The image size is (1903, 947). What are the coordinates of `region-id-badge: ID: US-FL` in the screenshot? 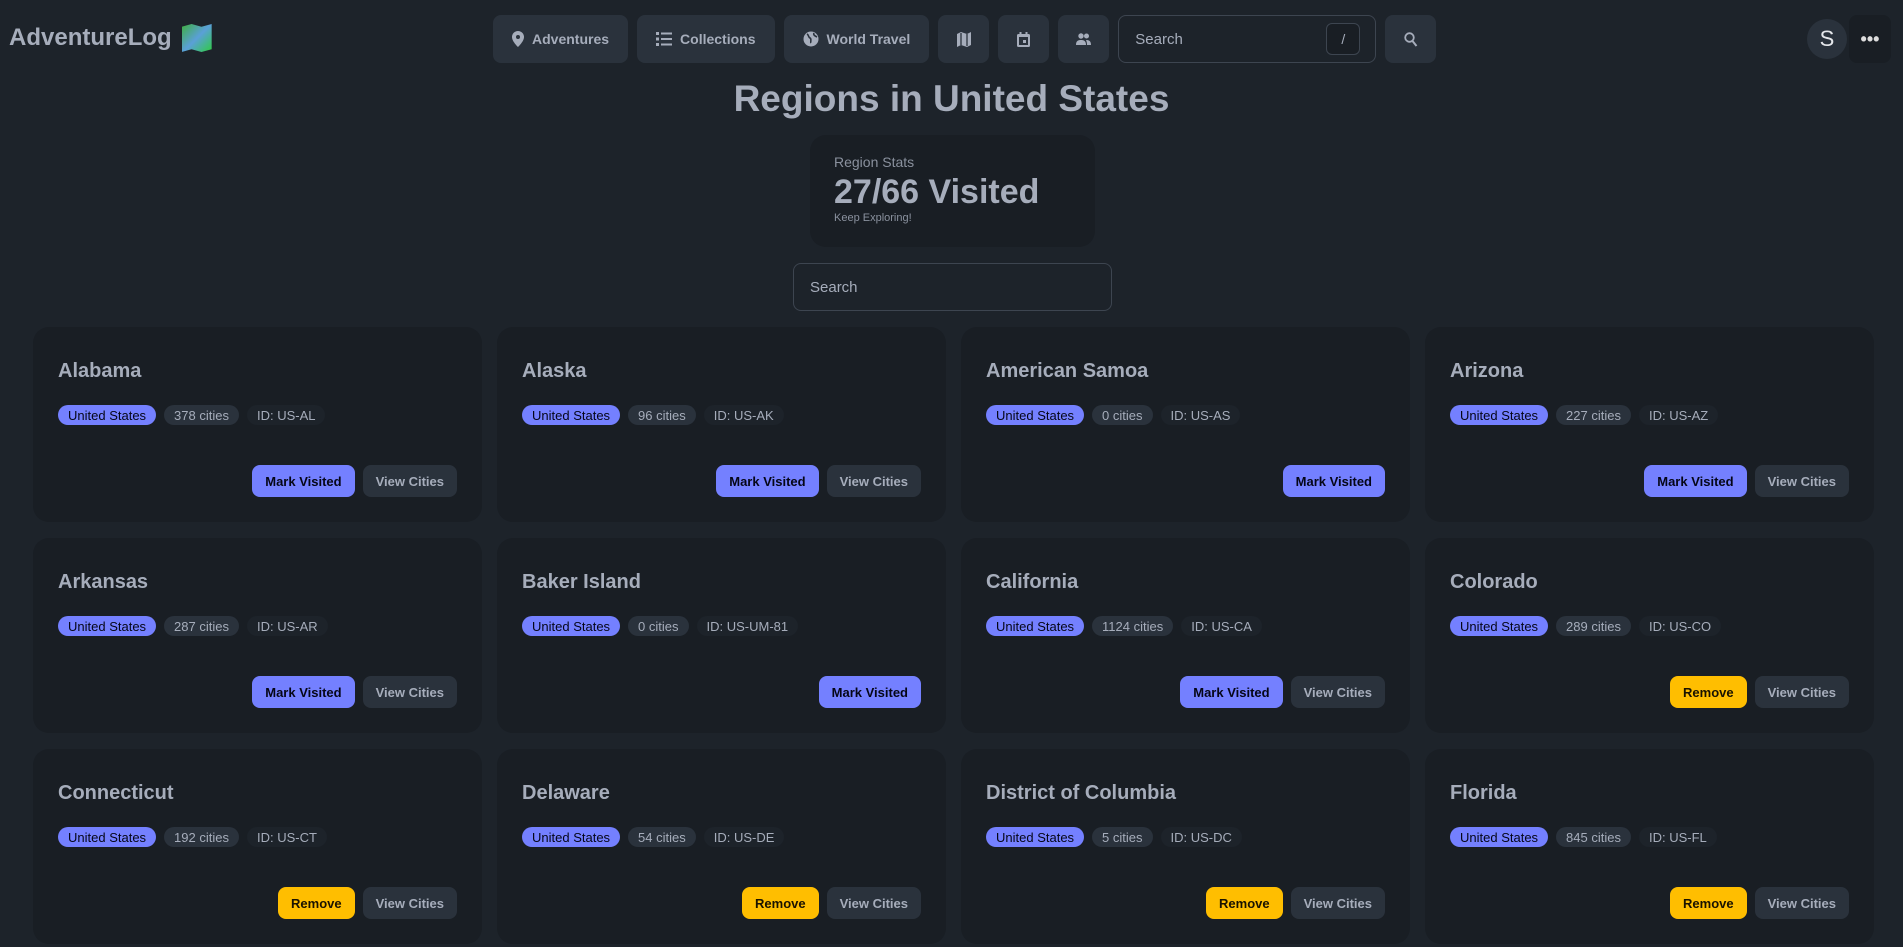 It's located at (1677, 837).